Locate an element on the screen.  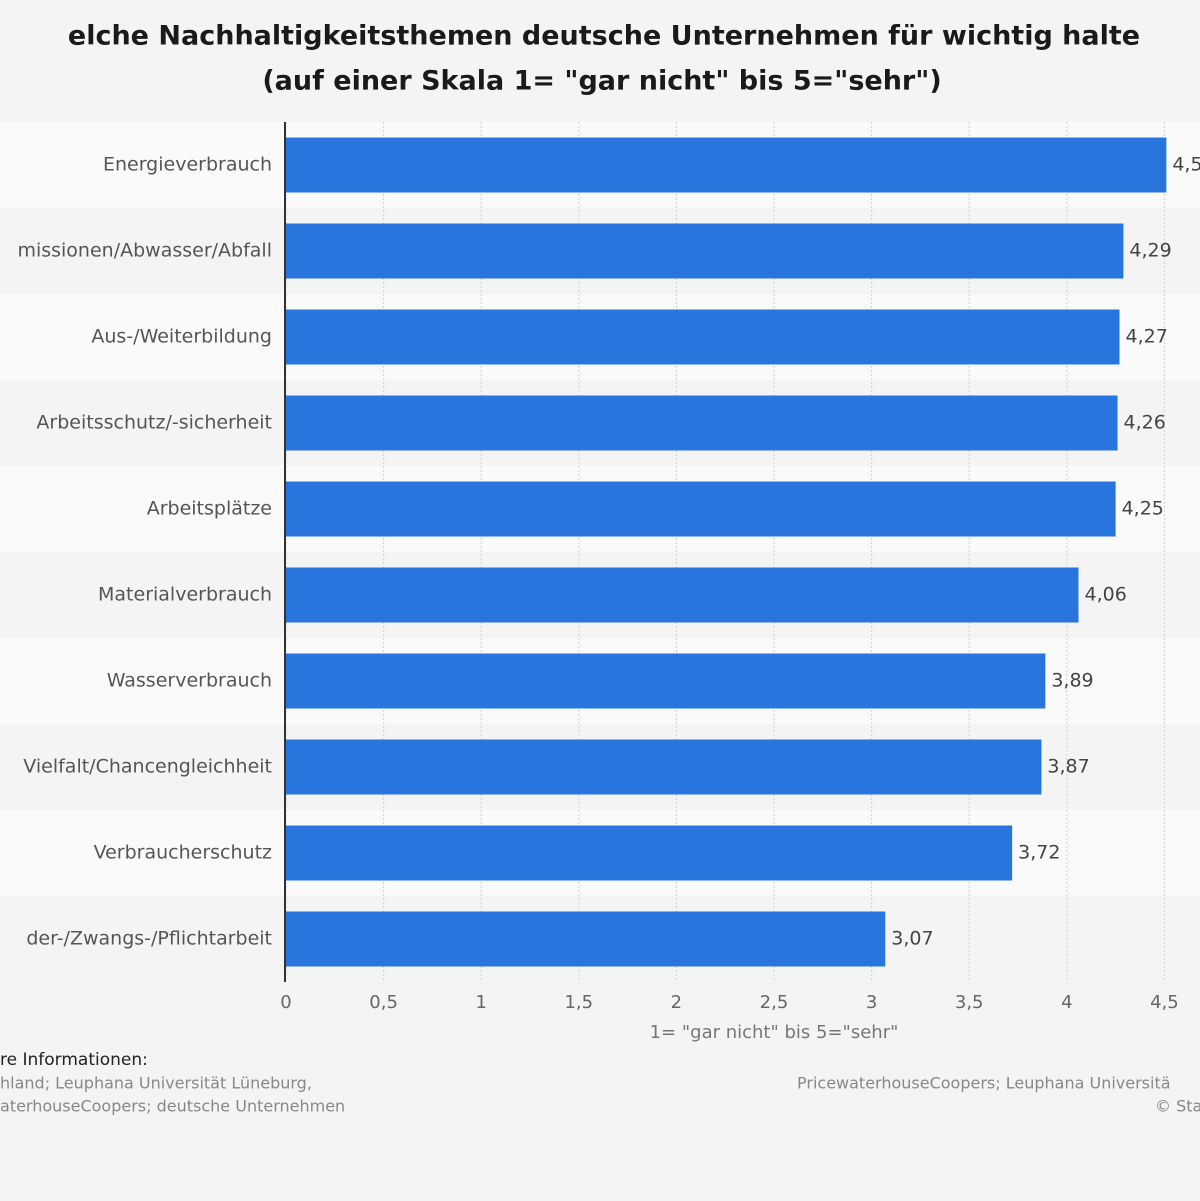
y-tick-label: der-/Zwangs-/Pflichtarbeit is located at coordinates (149, 939).